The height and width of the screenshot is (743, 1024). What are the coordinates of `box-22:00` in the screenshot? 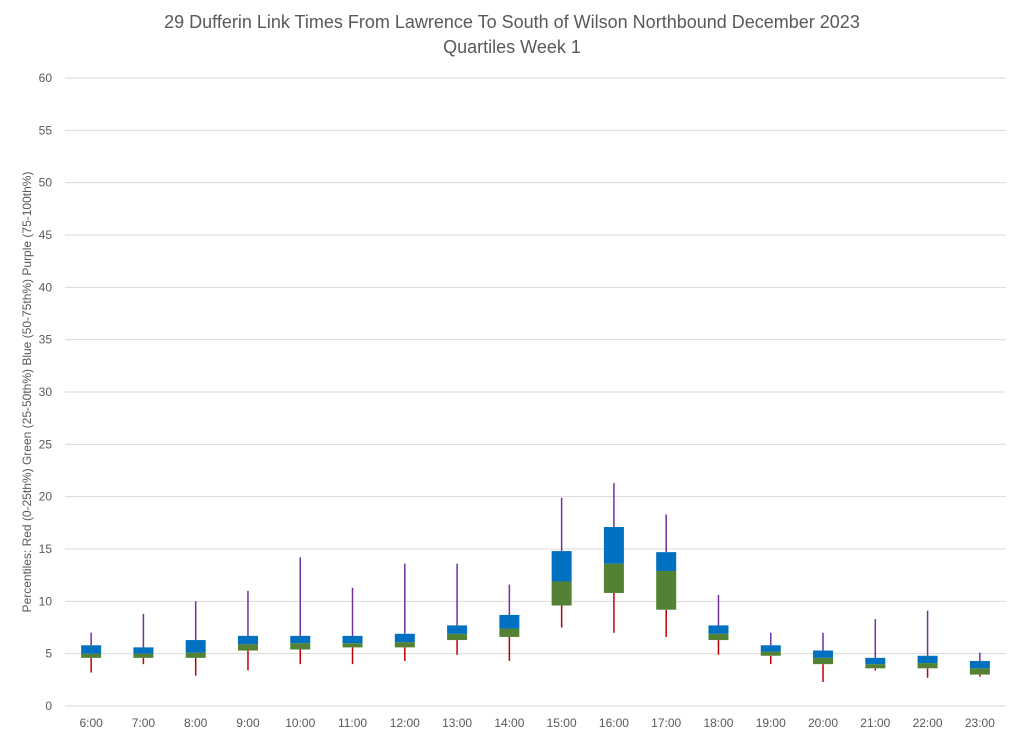 It's located at (927, 644).